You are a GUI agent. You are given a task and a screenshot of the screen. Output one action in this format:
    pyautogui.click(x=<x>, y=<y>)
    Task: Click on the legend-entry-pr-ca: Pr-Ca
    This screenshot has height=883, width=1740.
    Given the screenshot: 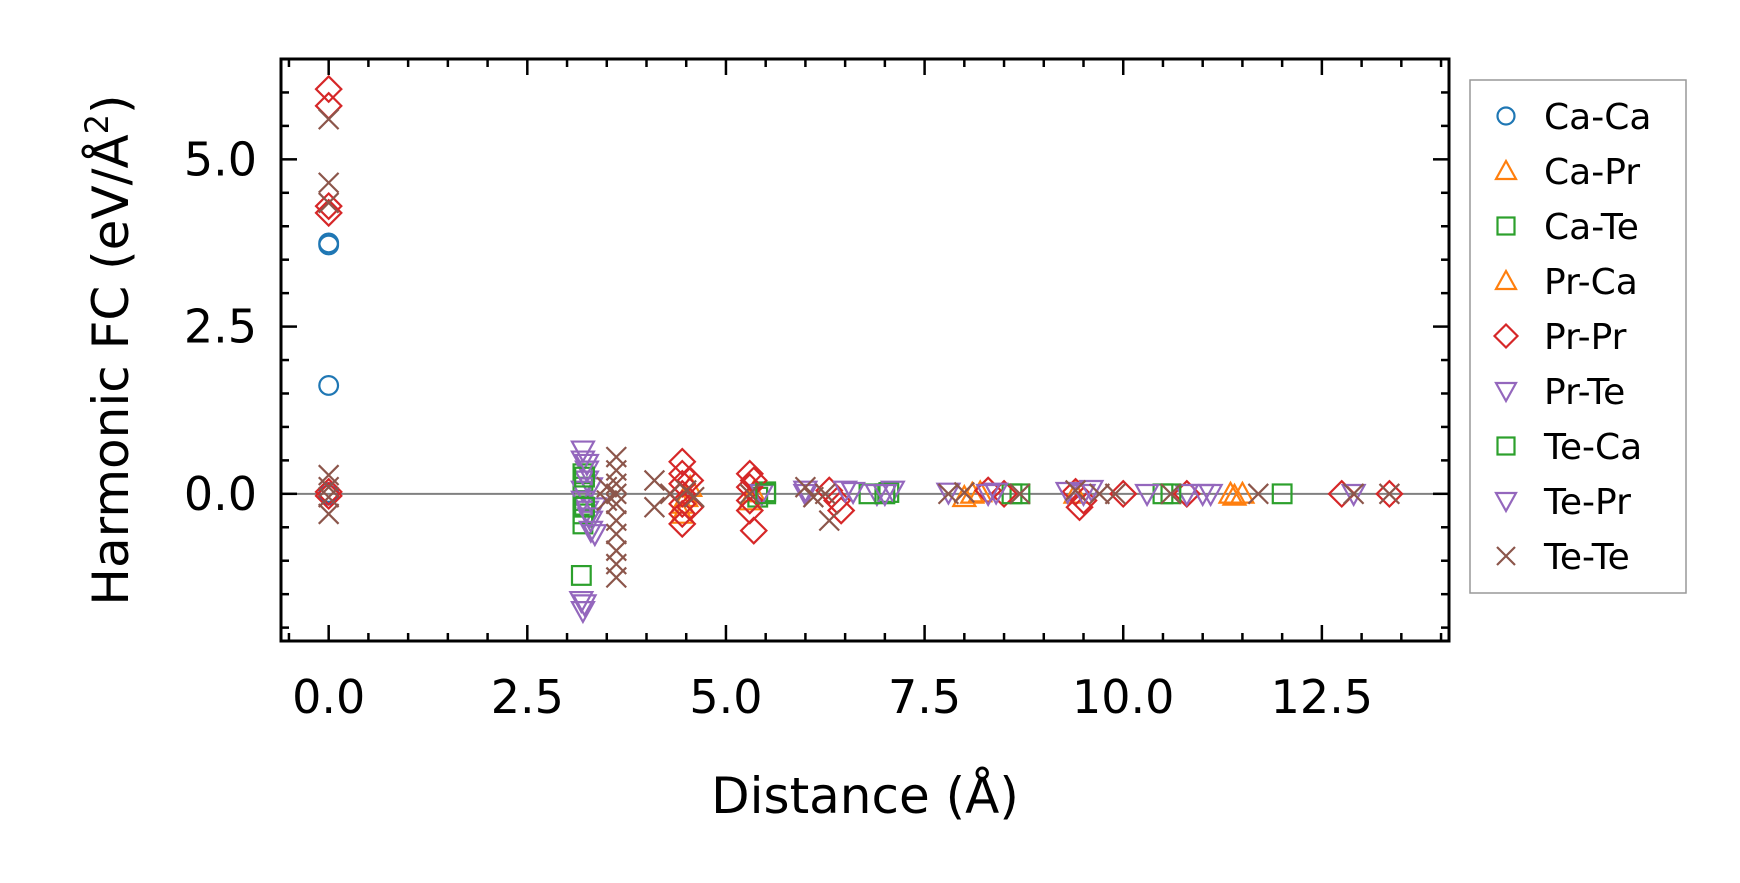 What is the action you would take?
    pyautogui.click(x=1566, y=282)
    